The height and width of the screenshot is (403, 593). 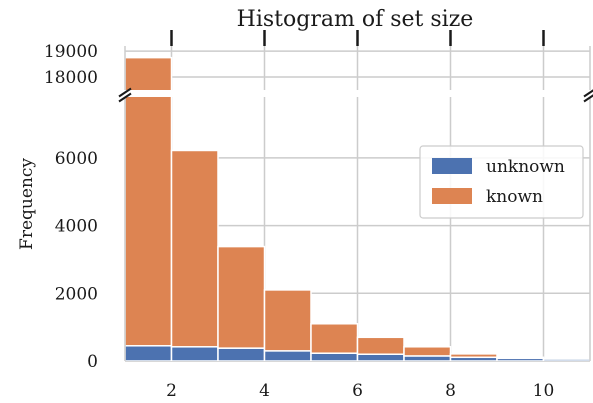 What do you see at coordinates (71, 52) in the screenshot?
I see `y-tick-label: 19000` at bounding box center [71, 52].